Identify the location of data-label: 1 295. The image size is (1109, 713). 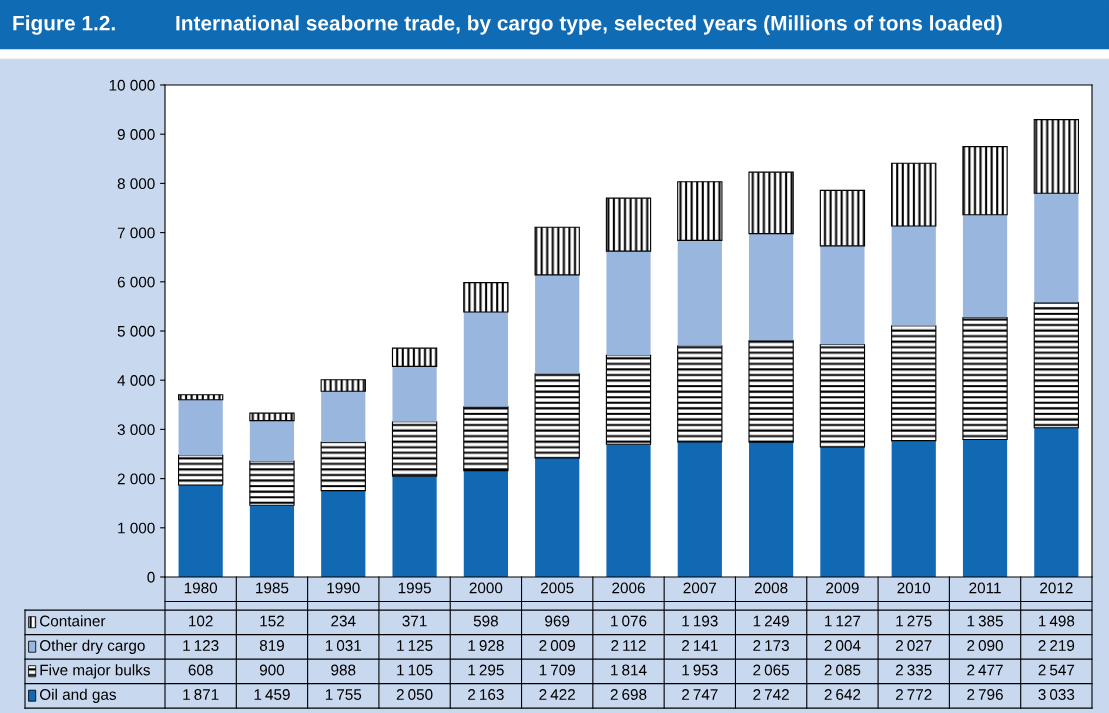
(486, 670).